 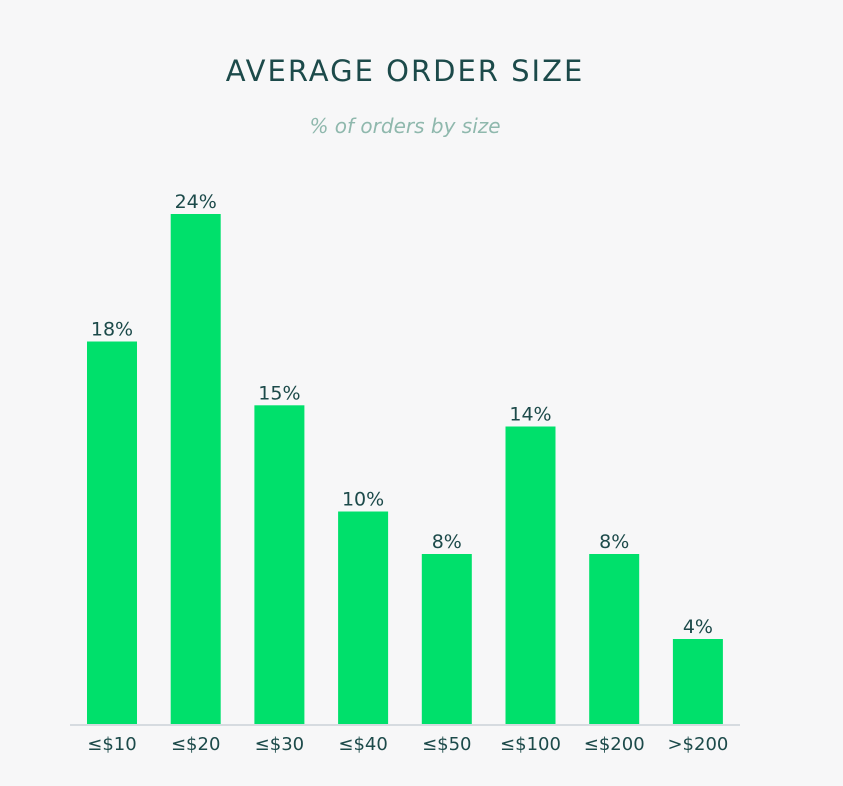 What do you see at coordinates (279, 744) in the screenshot?
I see `tick-label-3: ≤$30` at bounding box center [279, 744].